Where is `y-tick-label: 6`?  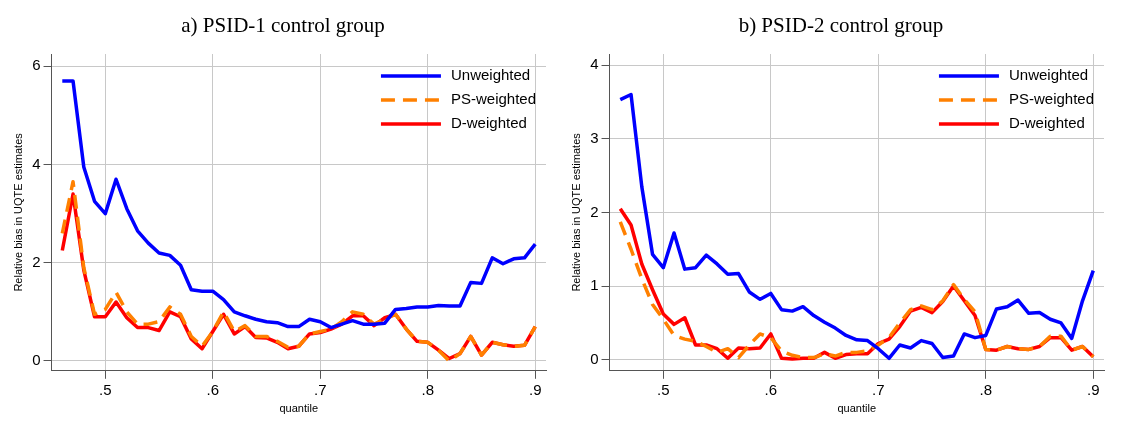 y-tick-label: 6 is located at coordinates (36, 65).